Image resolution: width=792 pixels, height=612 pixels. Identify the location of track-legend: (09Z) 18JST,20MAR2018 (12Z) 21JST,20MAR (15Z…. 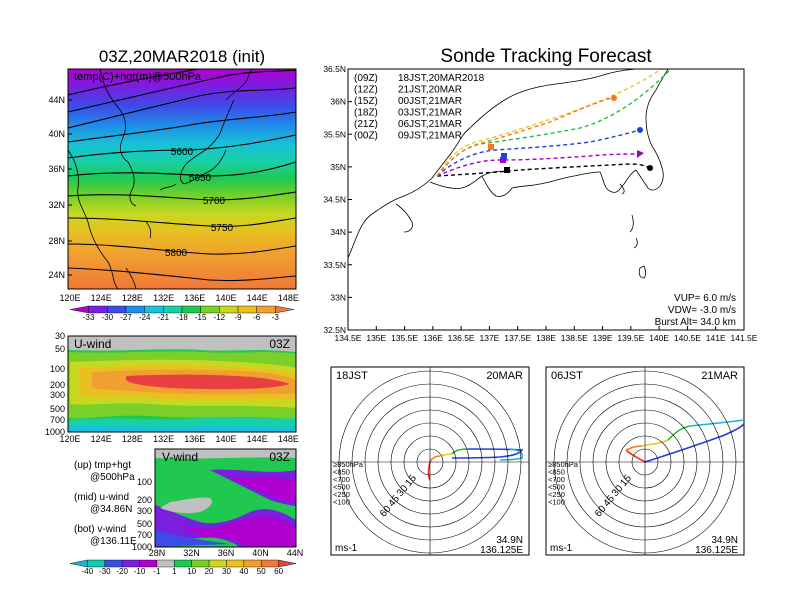
(419, 107).